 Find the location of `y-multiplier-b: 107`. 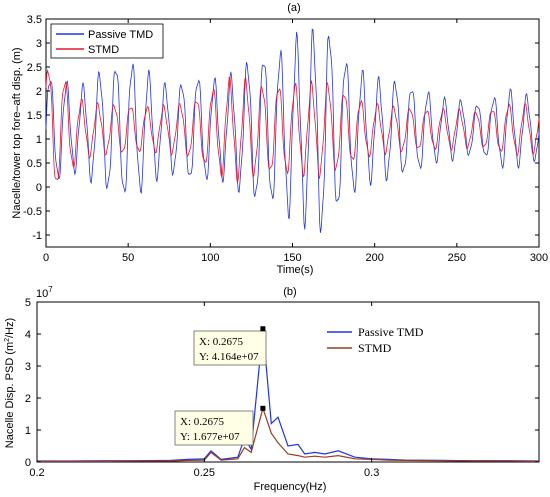

y-multiplier-b: 107 is located at coordinates (44, 292).